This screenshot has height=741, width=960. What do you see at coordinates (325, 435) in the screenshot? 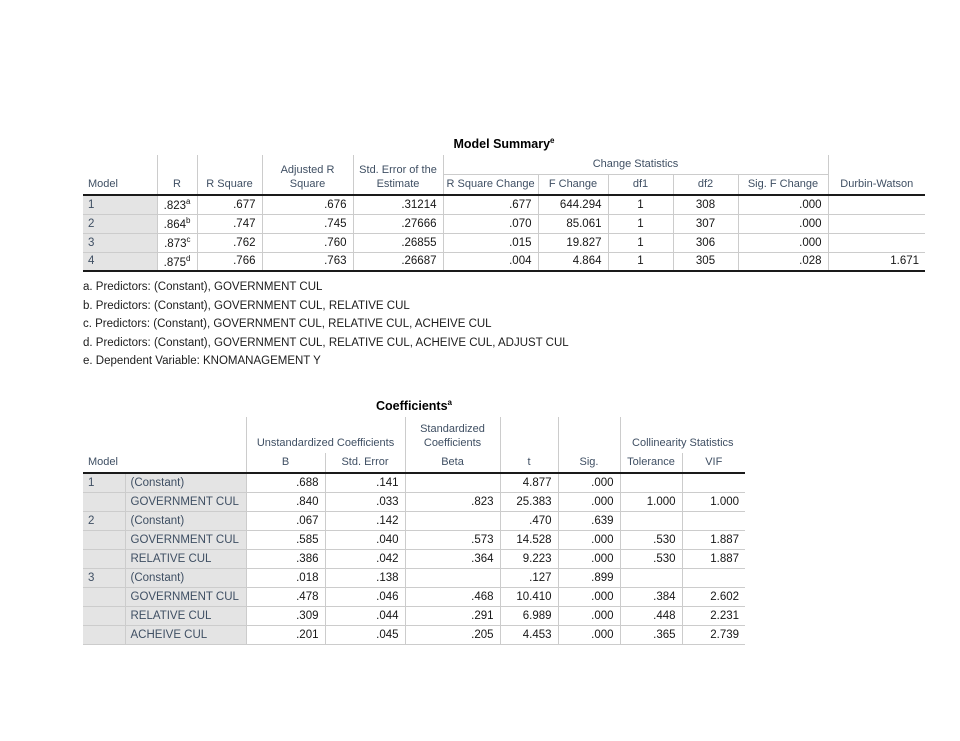
I see `header-unstandardized-coefficients: Unstandardized Coefficients` at bounding box center [325, 435].